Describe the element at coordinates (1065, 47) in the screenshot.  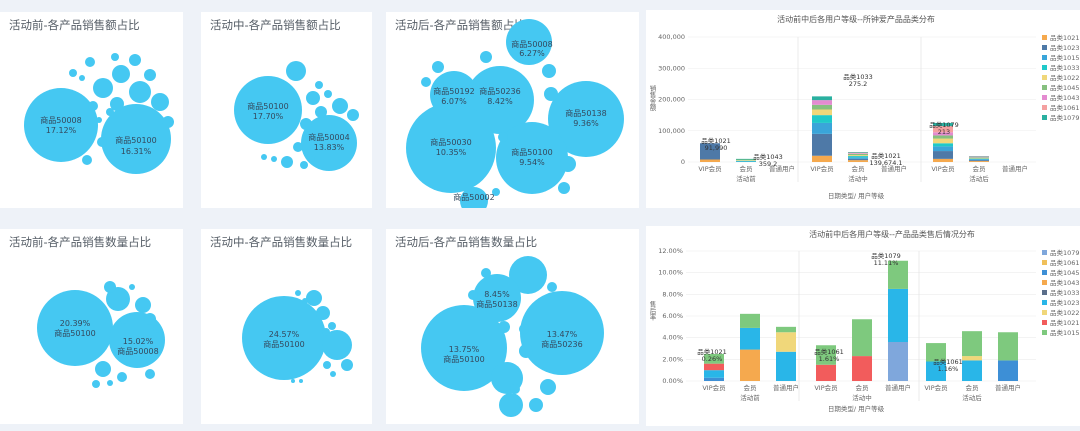
I see `legend-label: 品类1023` at that location.